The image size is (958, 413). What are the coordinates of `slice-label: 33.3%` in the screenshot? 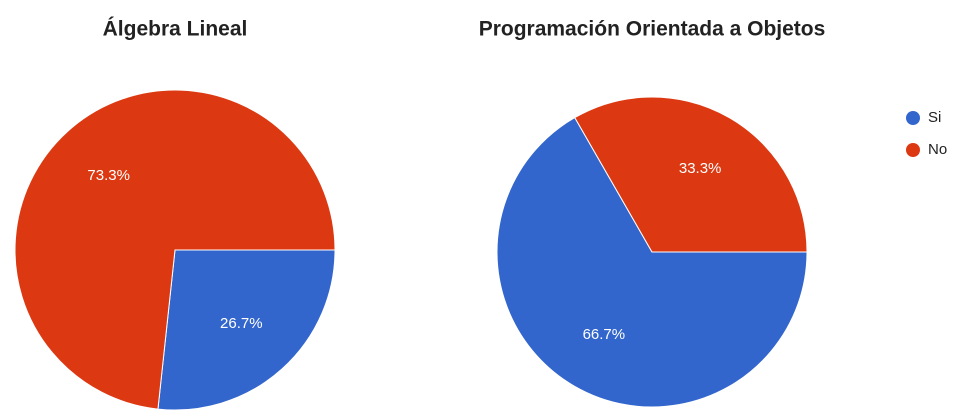 It's located at (700, 168).